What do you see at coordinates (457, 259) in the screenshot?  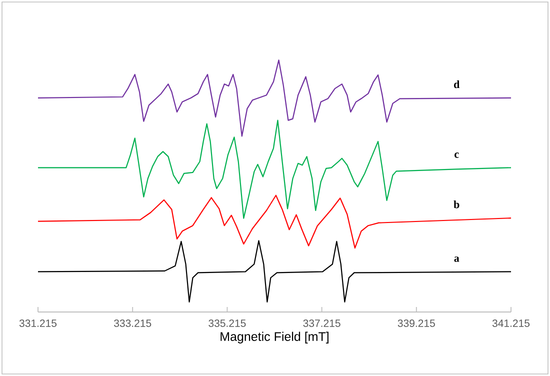 I see `series-label: a` at bounding box center [457, 259].